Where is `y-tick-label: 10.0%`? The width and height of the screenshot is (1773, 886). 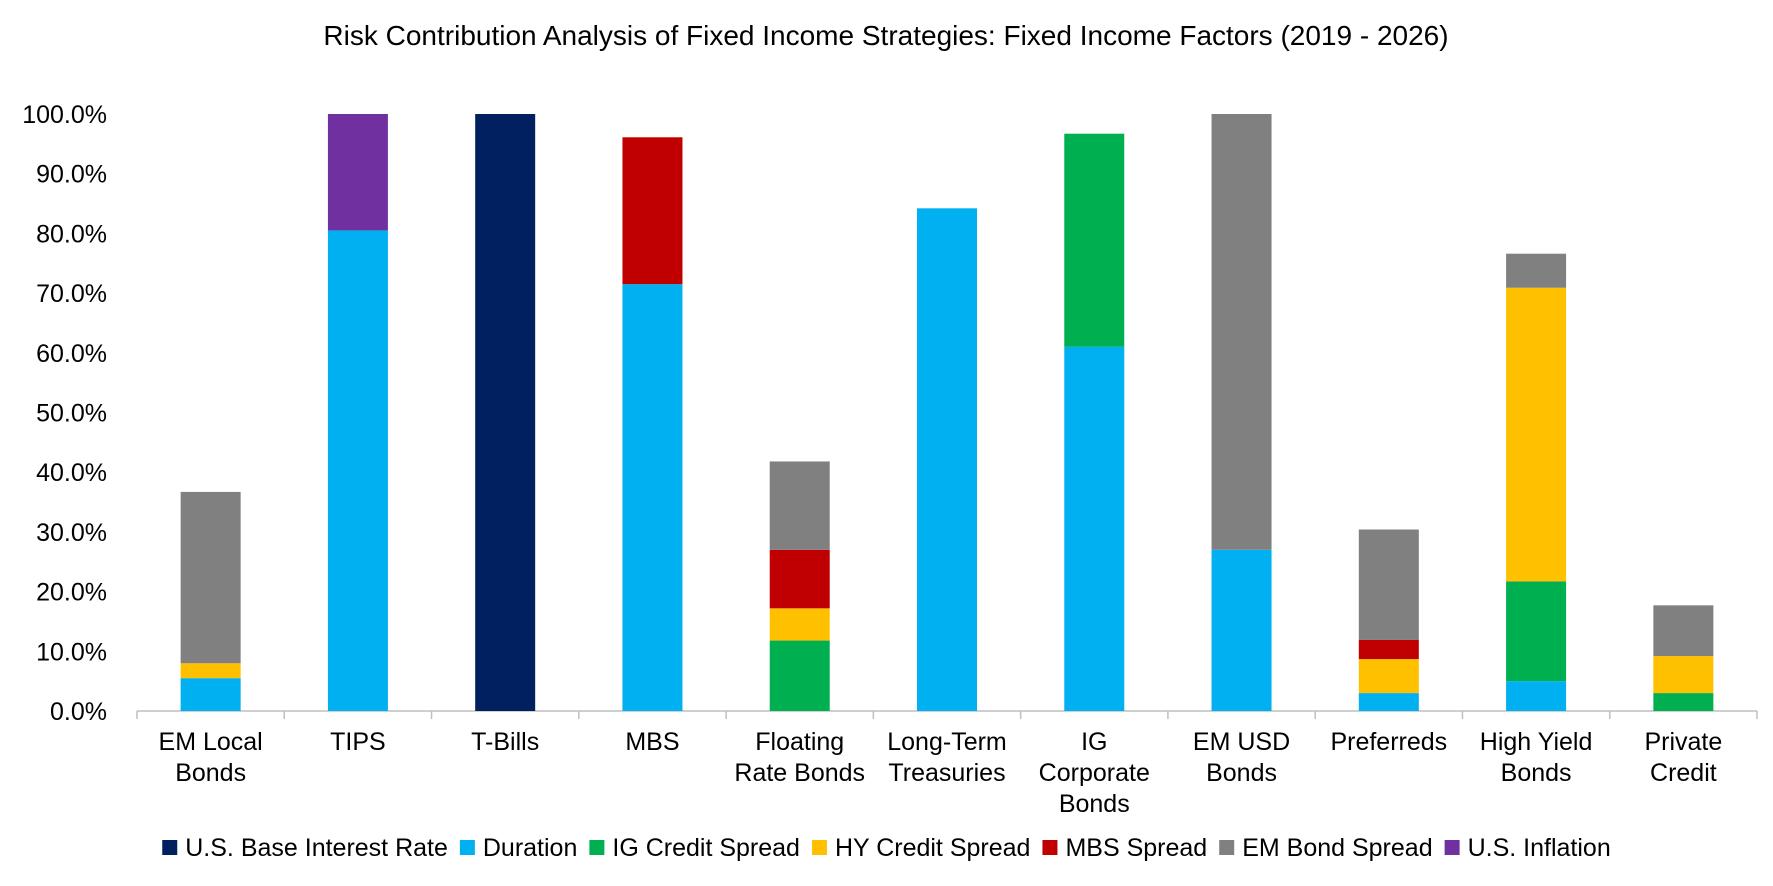 y-tick-label: 10.0% is located at coordinates (71, 652).